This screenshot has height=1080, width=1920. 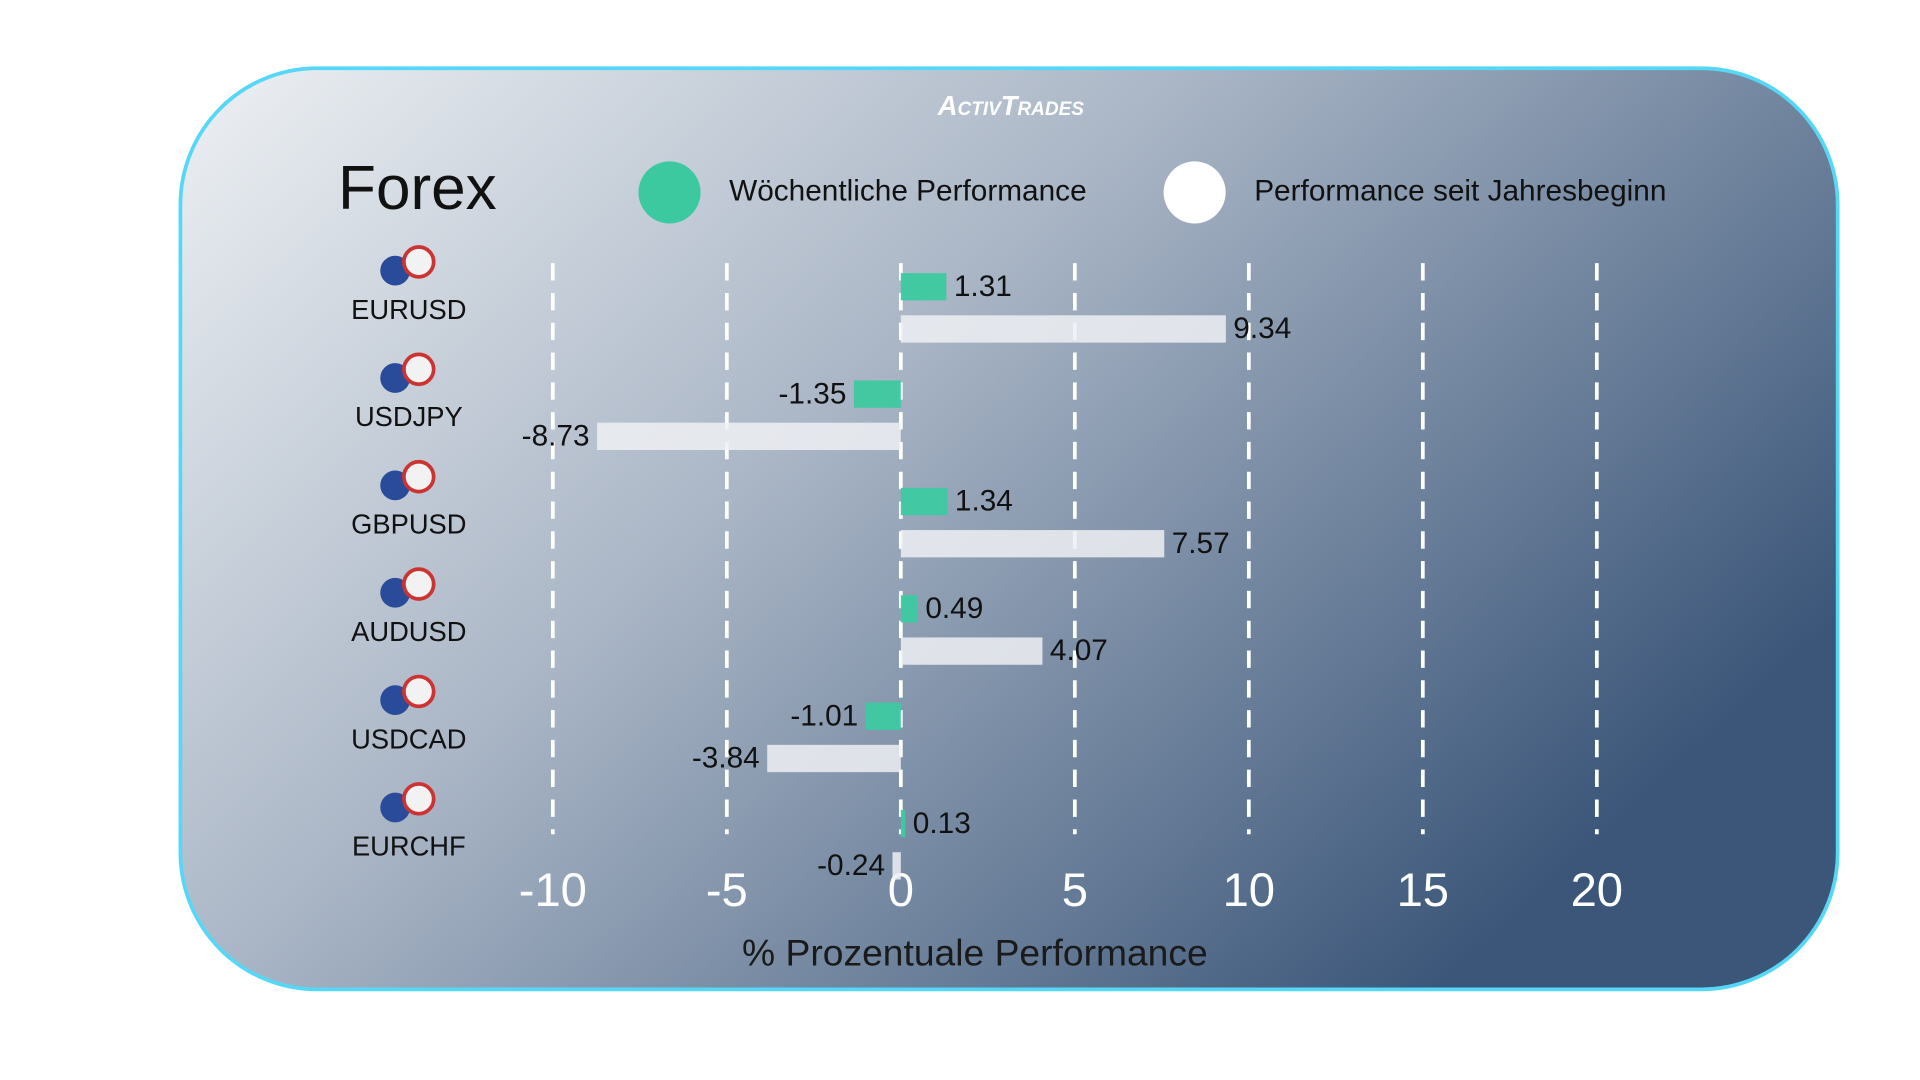 What do you see at coordinates (1597, 889) in the screenshot?
I see `x-tick-label: 20` at bounding box center [1597, 889].